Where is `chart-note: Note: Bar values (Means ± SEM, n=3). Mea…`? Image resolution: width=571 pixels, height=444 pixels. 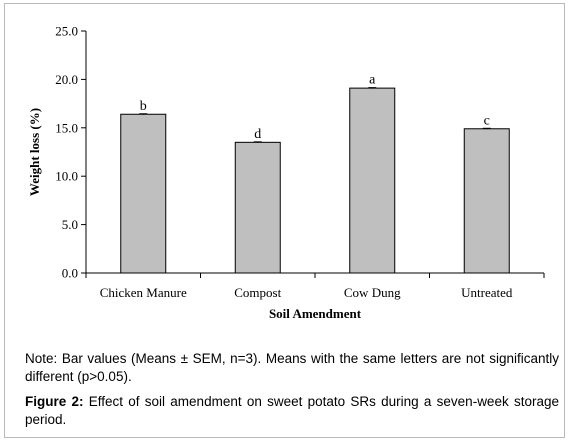 chart-note: Note: Bar values (Means ± SEM, n=3). Mea… is located at coordinates (292, 367).